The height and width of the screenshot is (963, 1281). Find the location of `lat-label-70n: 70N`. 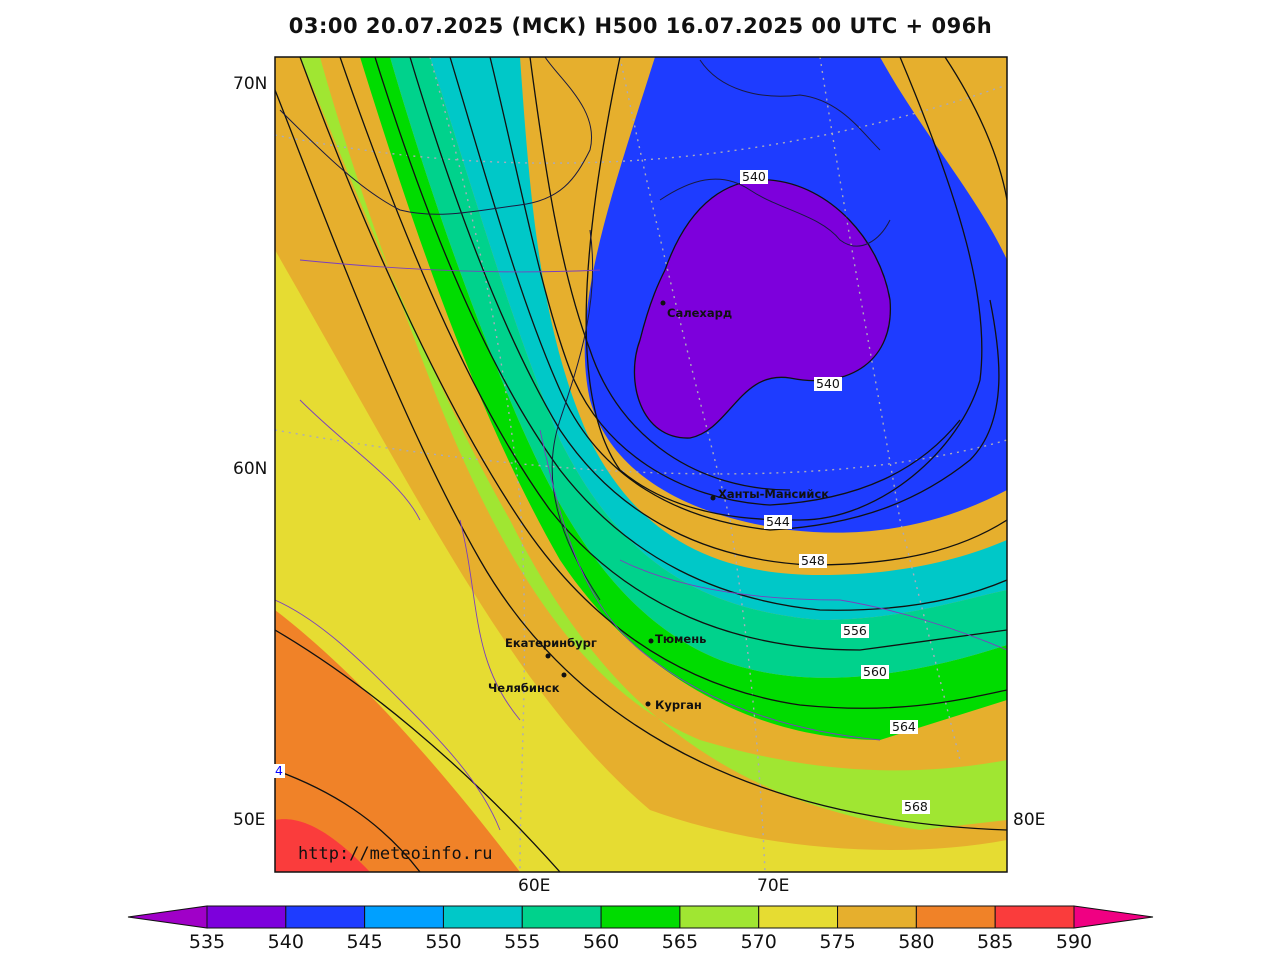

lat-label-70n: 70N is located at coordinates (250, 84).